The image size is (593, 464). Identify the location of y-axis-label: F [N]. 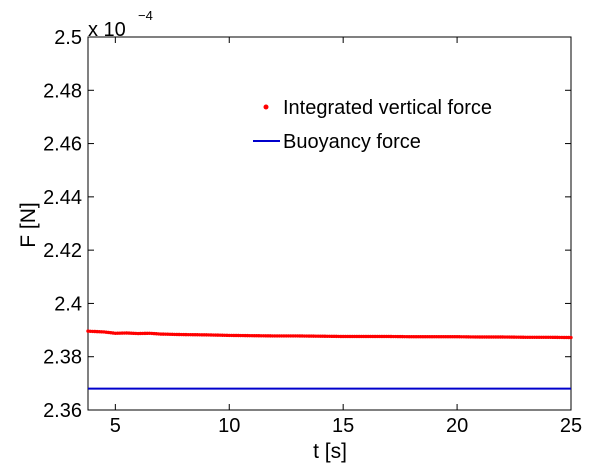
(28, 225).